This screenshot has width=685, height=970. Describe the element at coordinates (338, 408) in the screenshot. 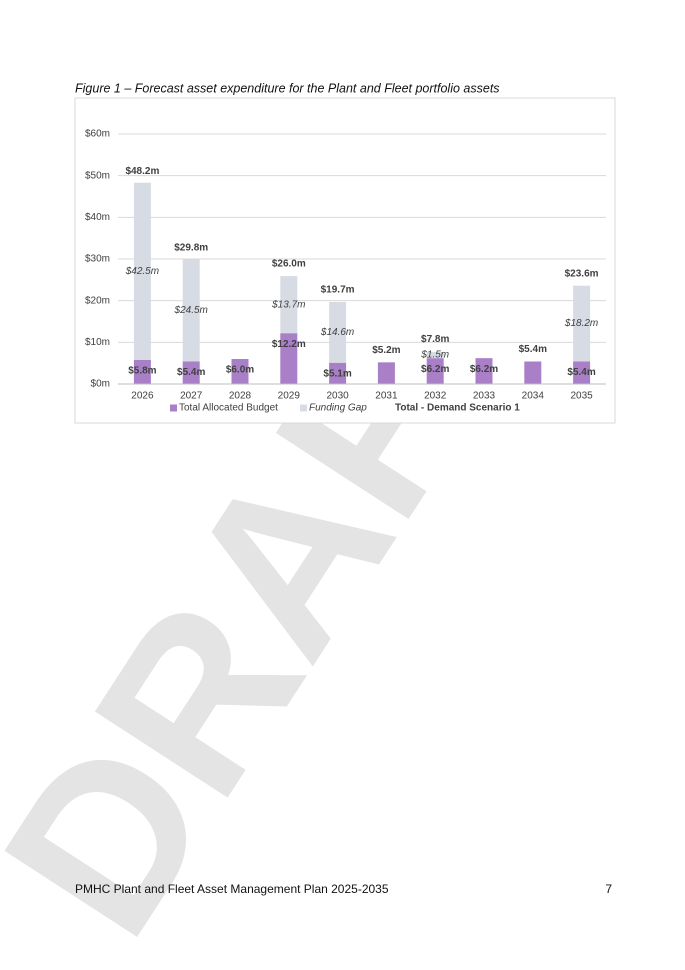

I see `legend-label: Funding Gap` at that location.